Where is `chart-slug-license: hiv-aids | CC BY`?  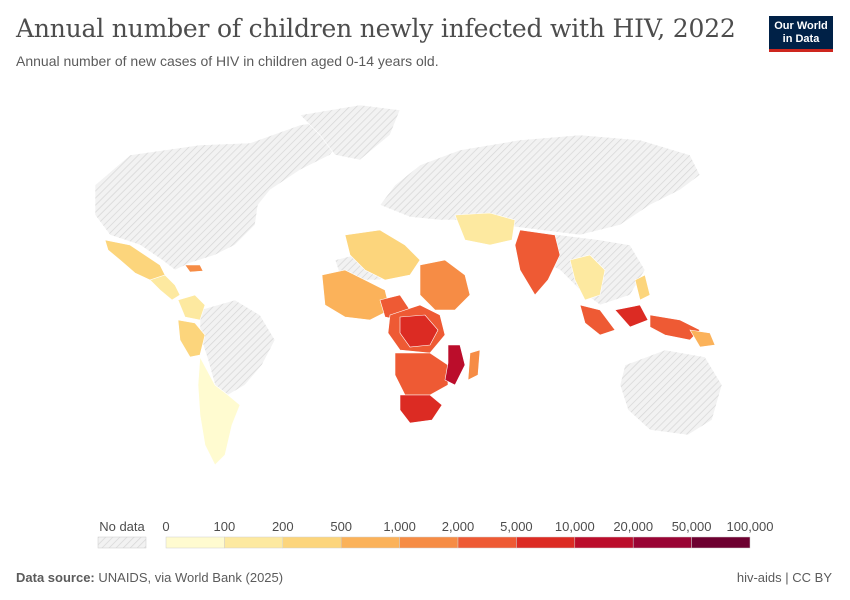
chart-slug-license: hiv-aids | CC BY is located at coordinates (784, 577).